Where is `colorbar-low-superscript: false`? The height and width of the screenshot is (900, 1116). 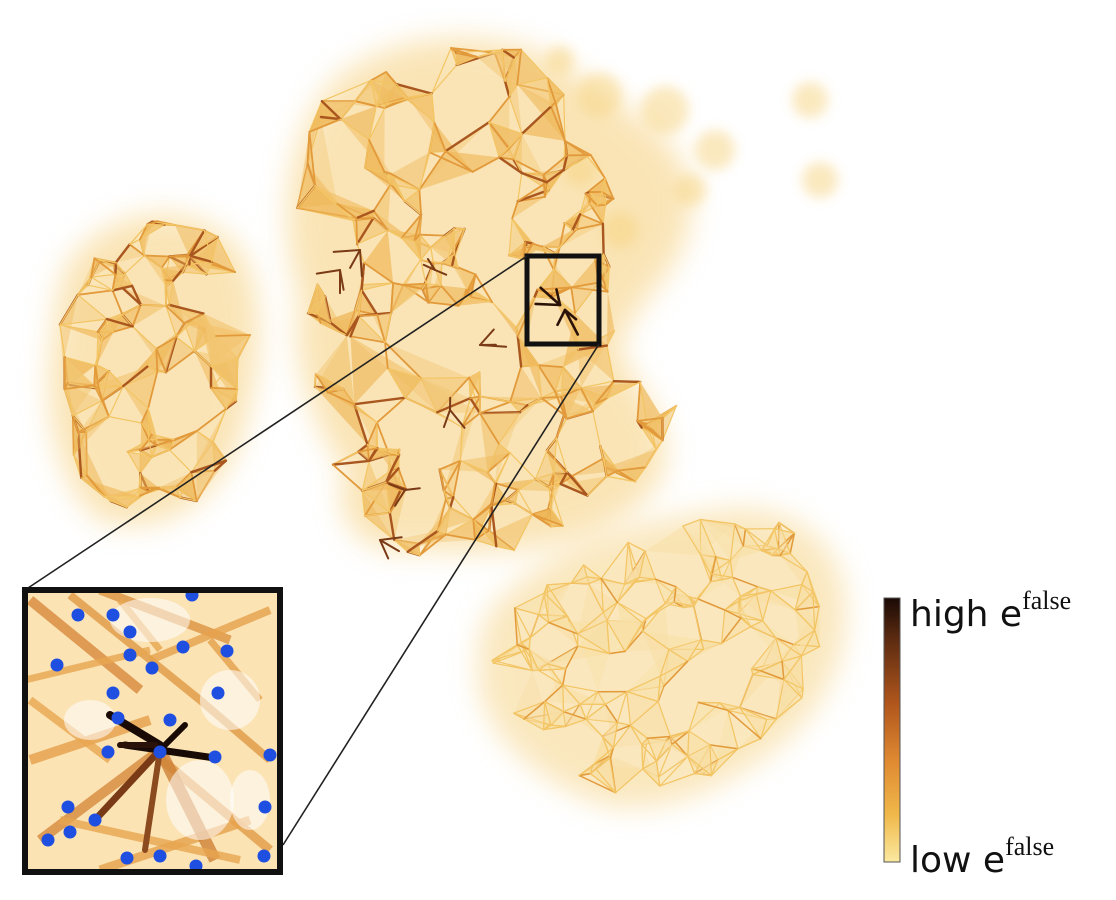 colorbar-low-superscript: false is located at coordinates (1030, 846).